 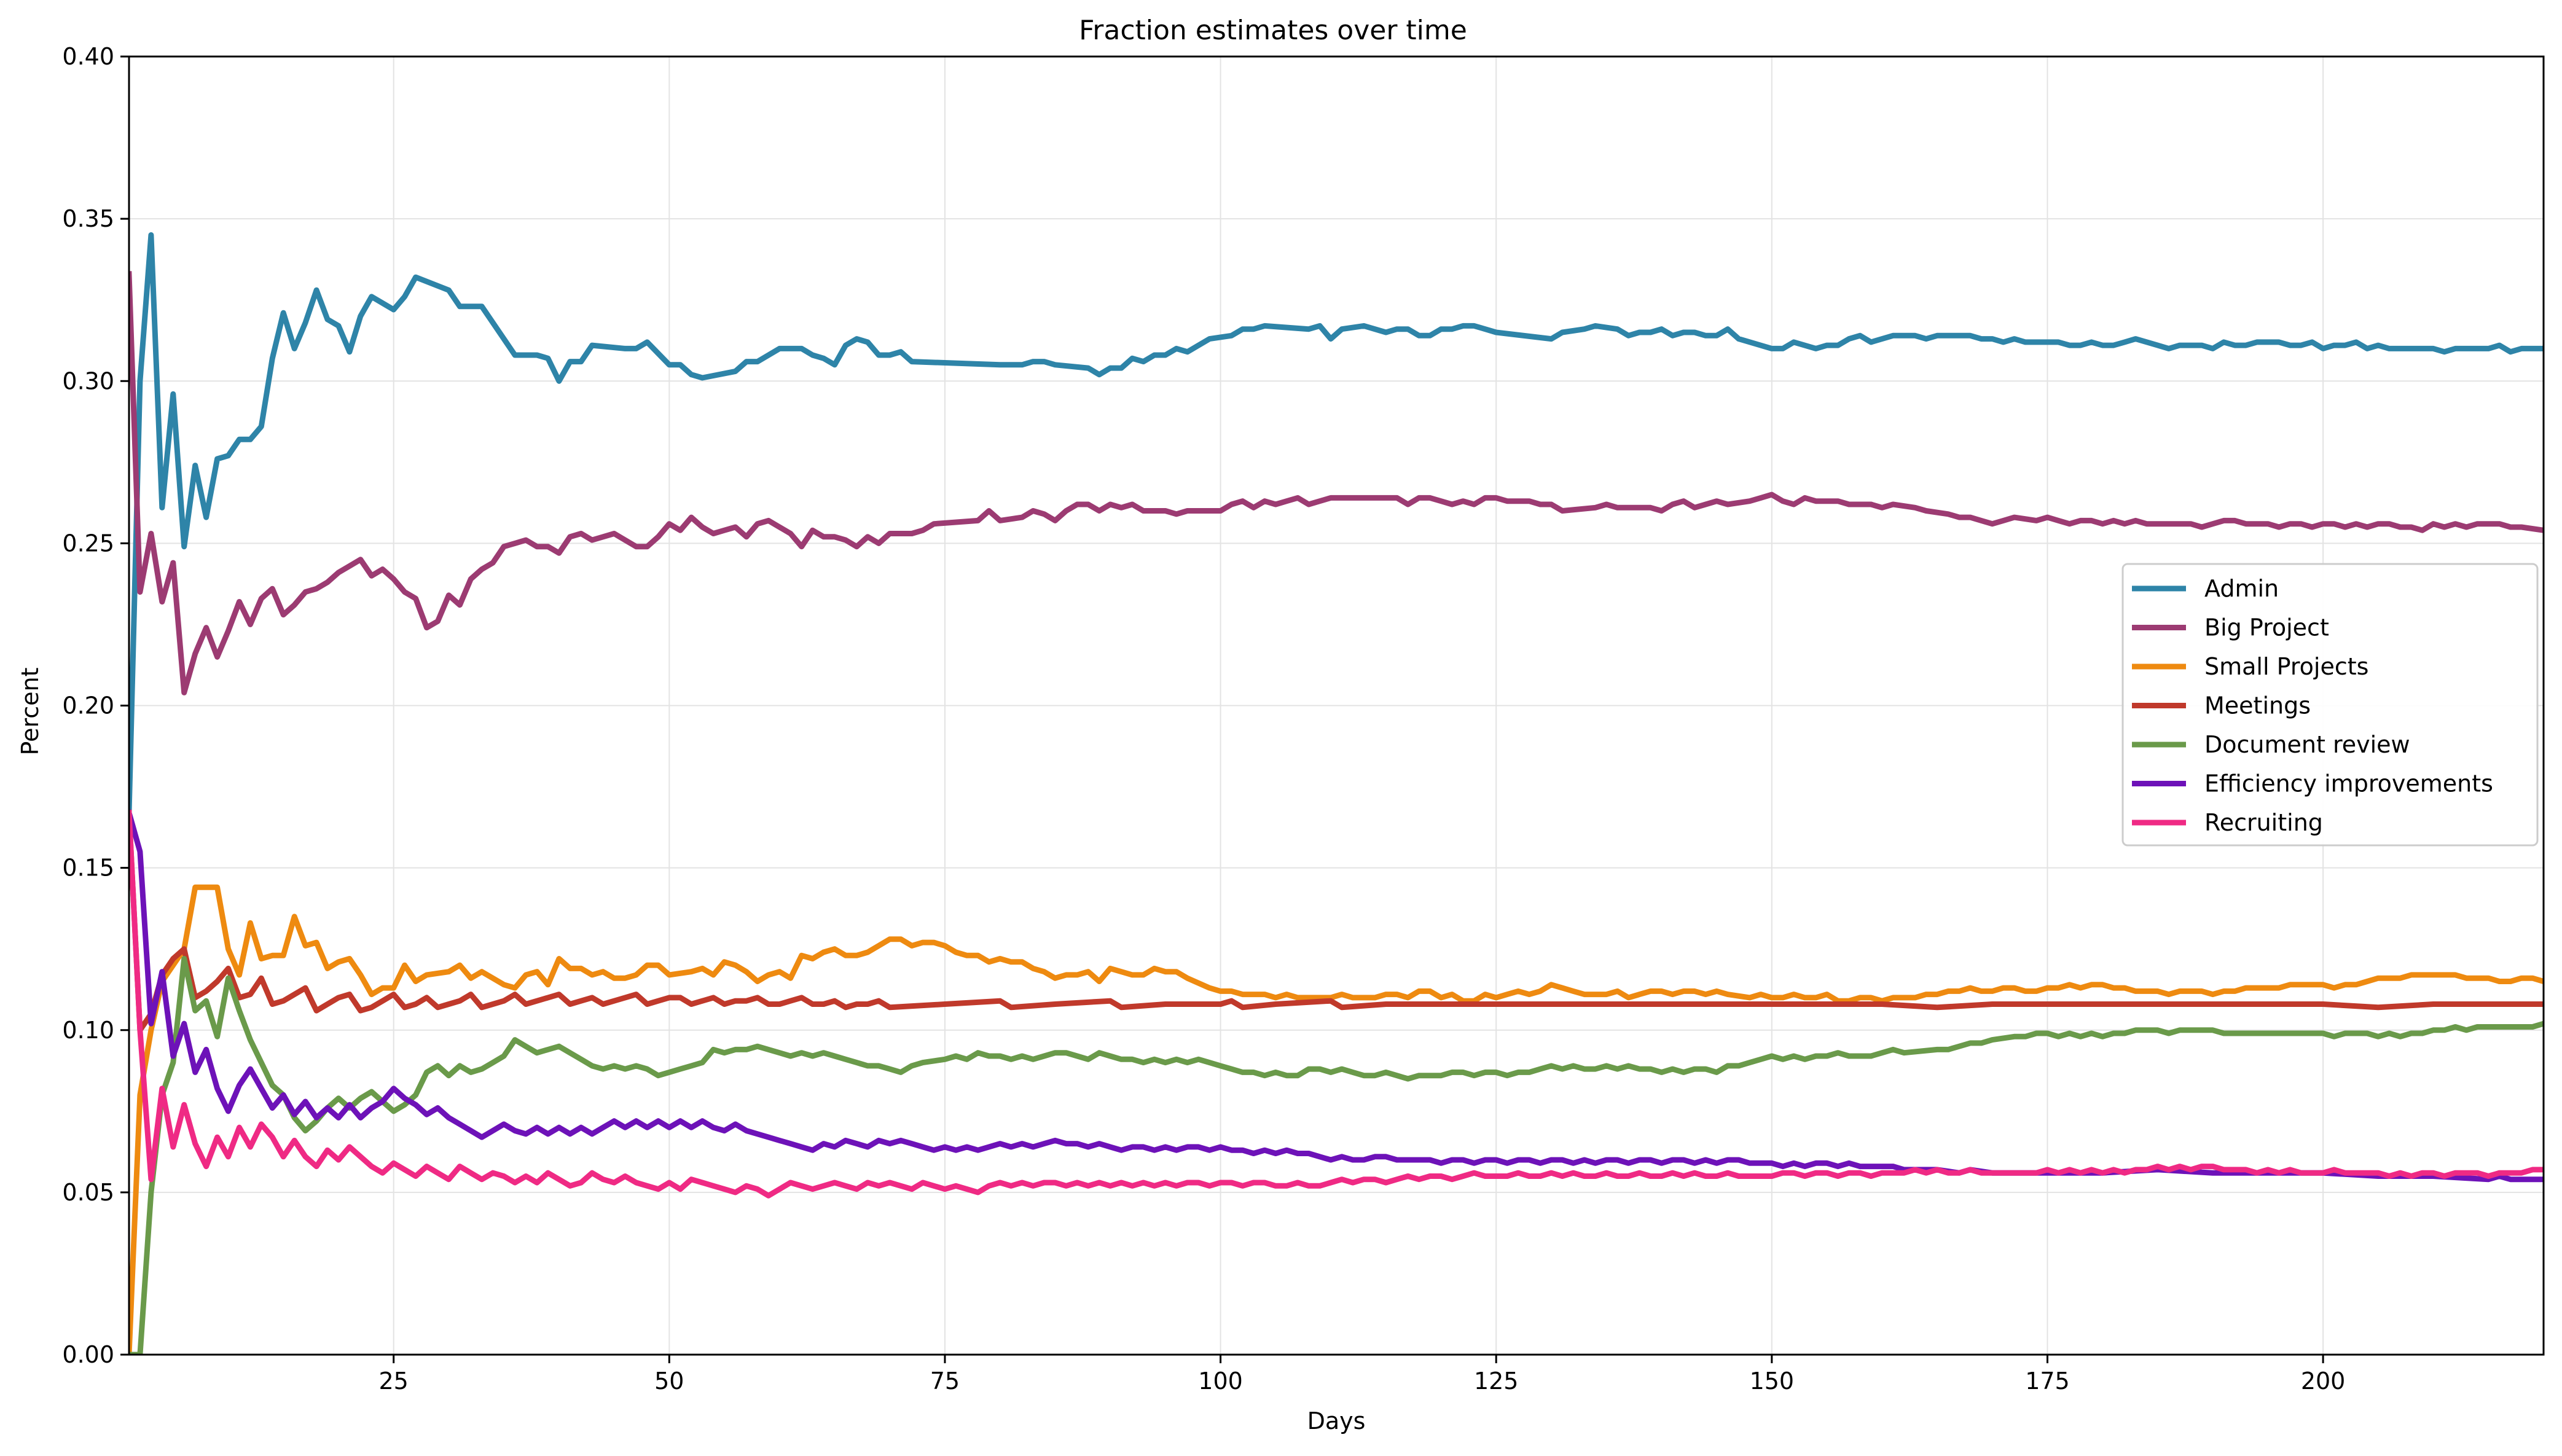 I want to click on legend-label: Admin, so click(x=2241, y=588).